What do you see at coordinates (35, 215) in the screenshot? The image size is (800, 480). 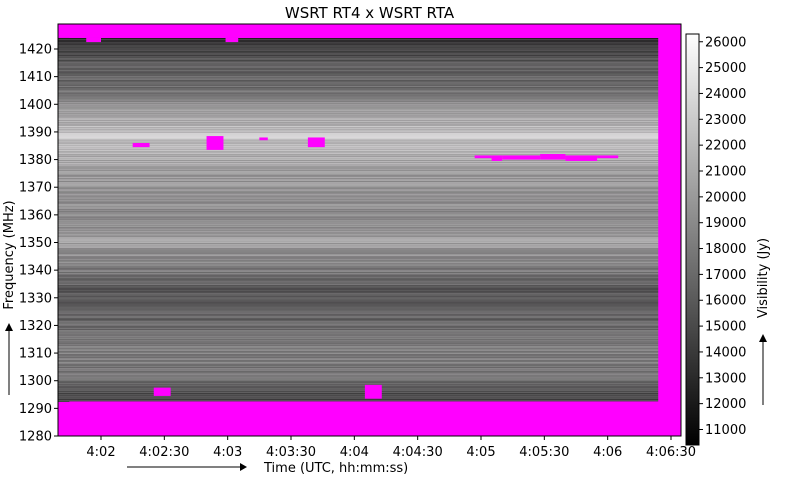 I see `y-tick-label: 1360` at bounding box center [35, 215].